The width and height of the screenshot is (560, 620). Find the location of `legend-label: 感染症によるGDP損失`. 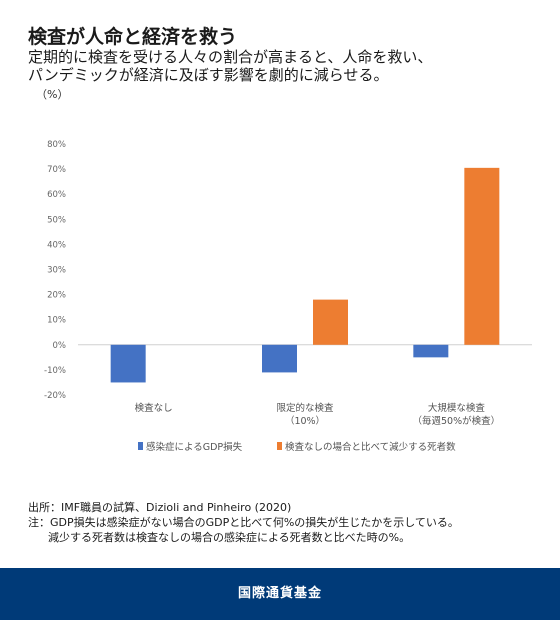

legend-label: 感染症によるGDP損失 is located at coordinates (194, 447).